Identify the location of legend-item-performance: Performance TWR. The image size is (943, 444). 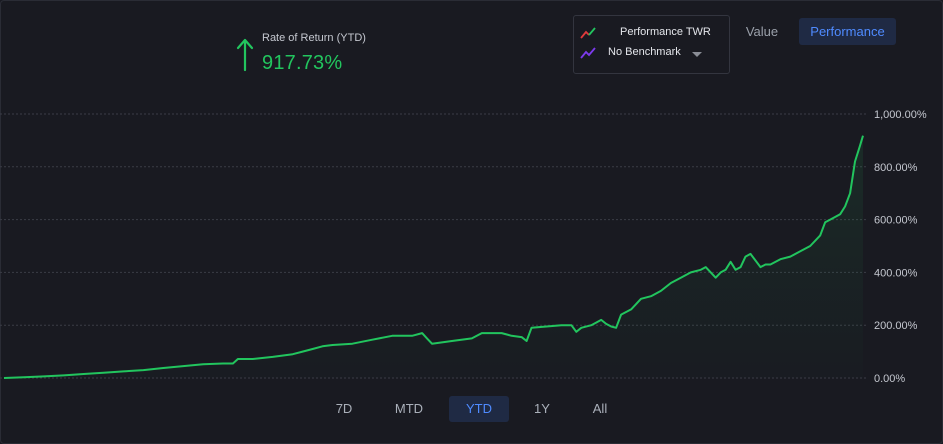
(651, 33).